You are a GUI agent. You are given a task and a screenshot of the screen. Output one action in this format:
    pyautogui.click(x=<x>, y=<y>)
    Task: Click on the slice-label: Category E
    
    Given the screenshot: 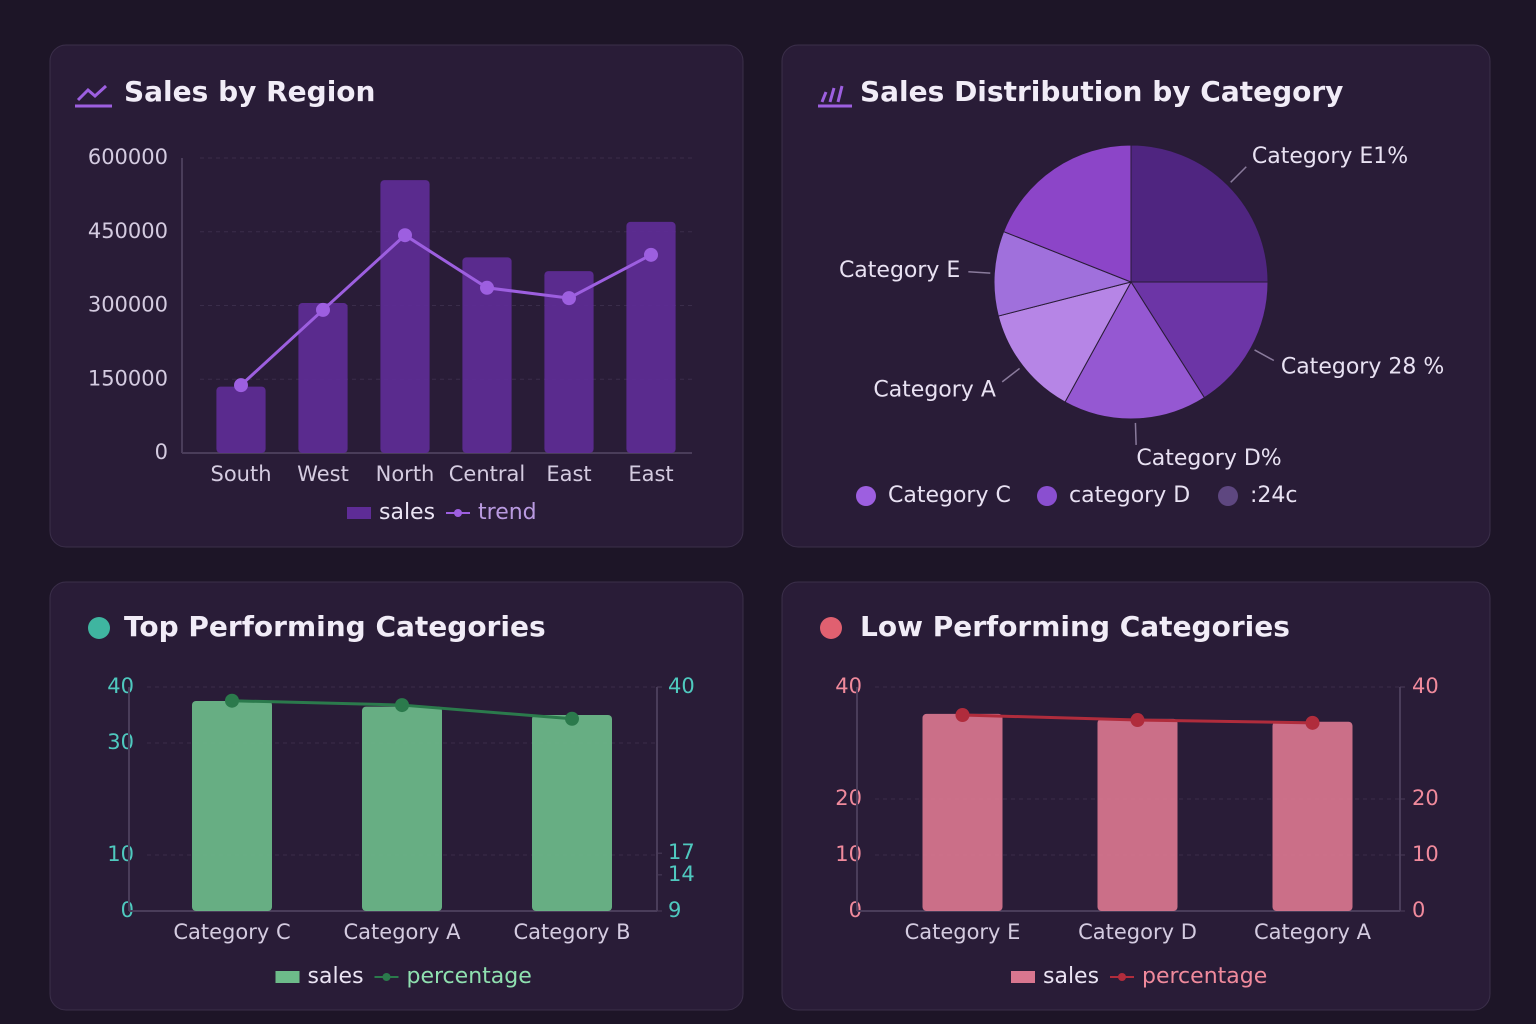 What is the action you would take?
    pyautogui.click(x=899, y=270)
    